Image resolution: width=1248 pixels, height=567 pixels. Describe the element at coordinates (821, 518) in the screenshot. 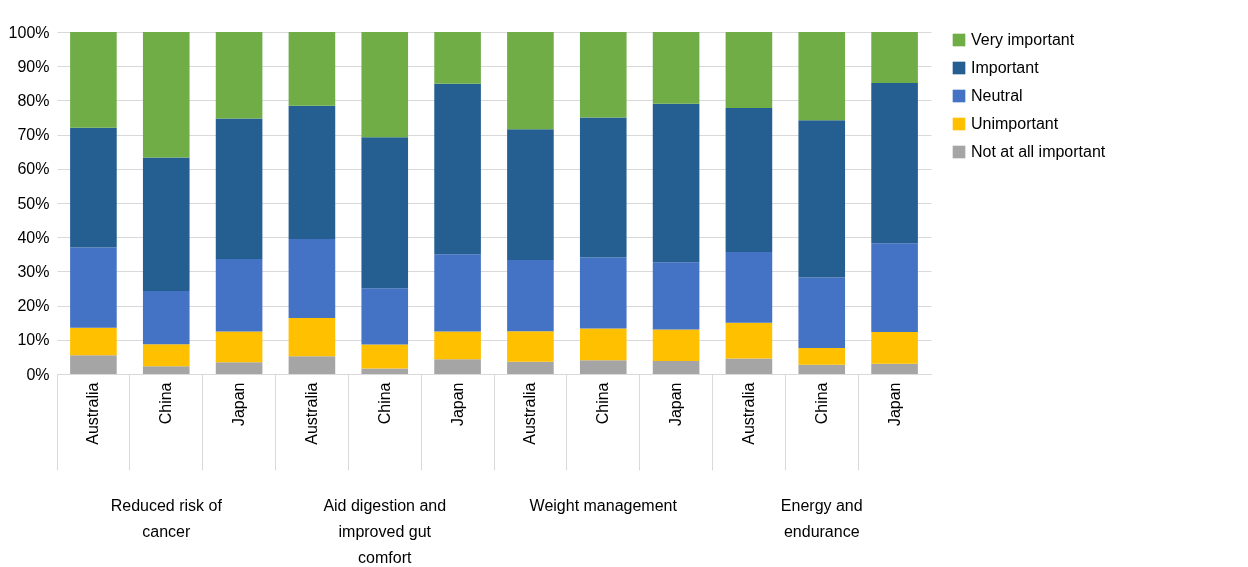

I see `text: Energy and endurance` at that location.